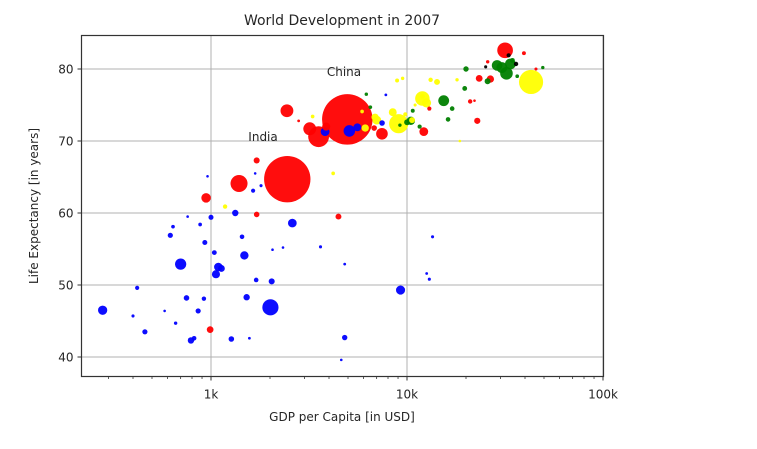  What do you see at coordinates (65, 70) in the screenshot?
I see `y-tick-label: 80` at bounding box center [65, 70].